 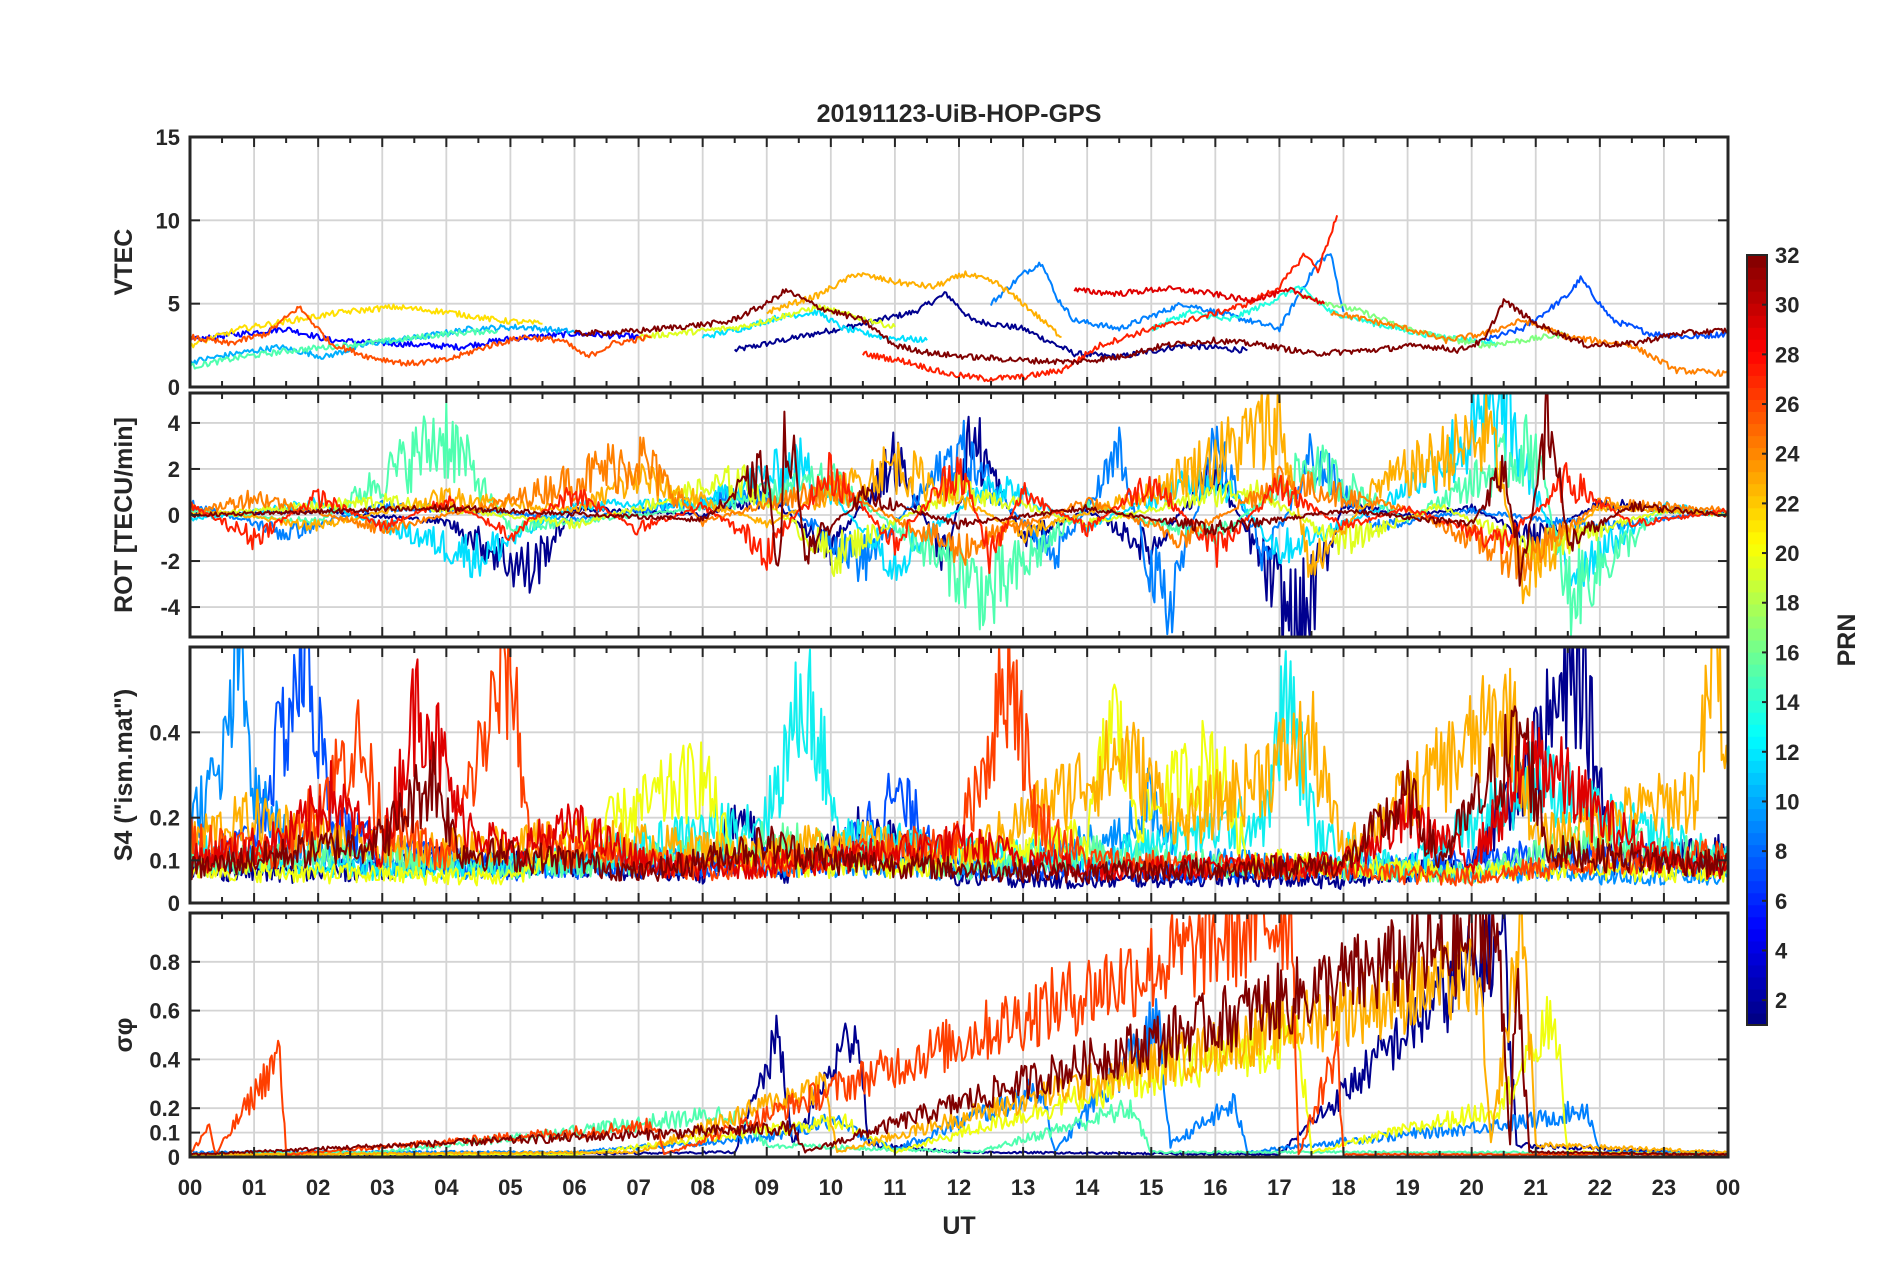 What do you see at coordinates (1787, 305) in the screenshot?
I see `colorbar-tick-label: 30` at bounding box center [1787, 305].